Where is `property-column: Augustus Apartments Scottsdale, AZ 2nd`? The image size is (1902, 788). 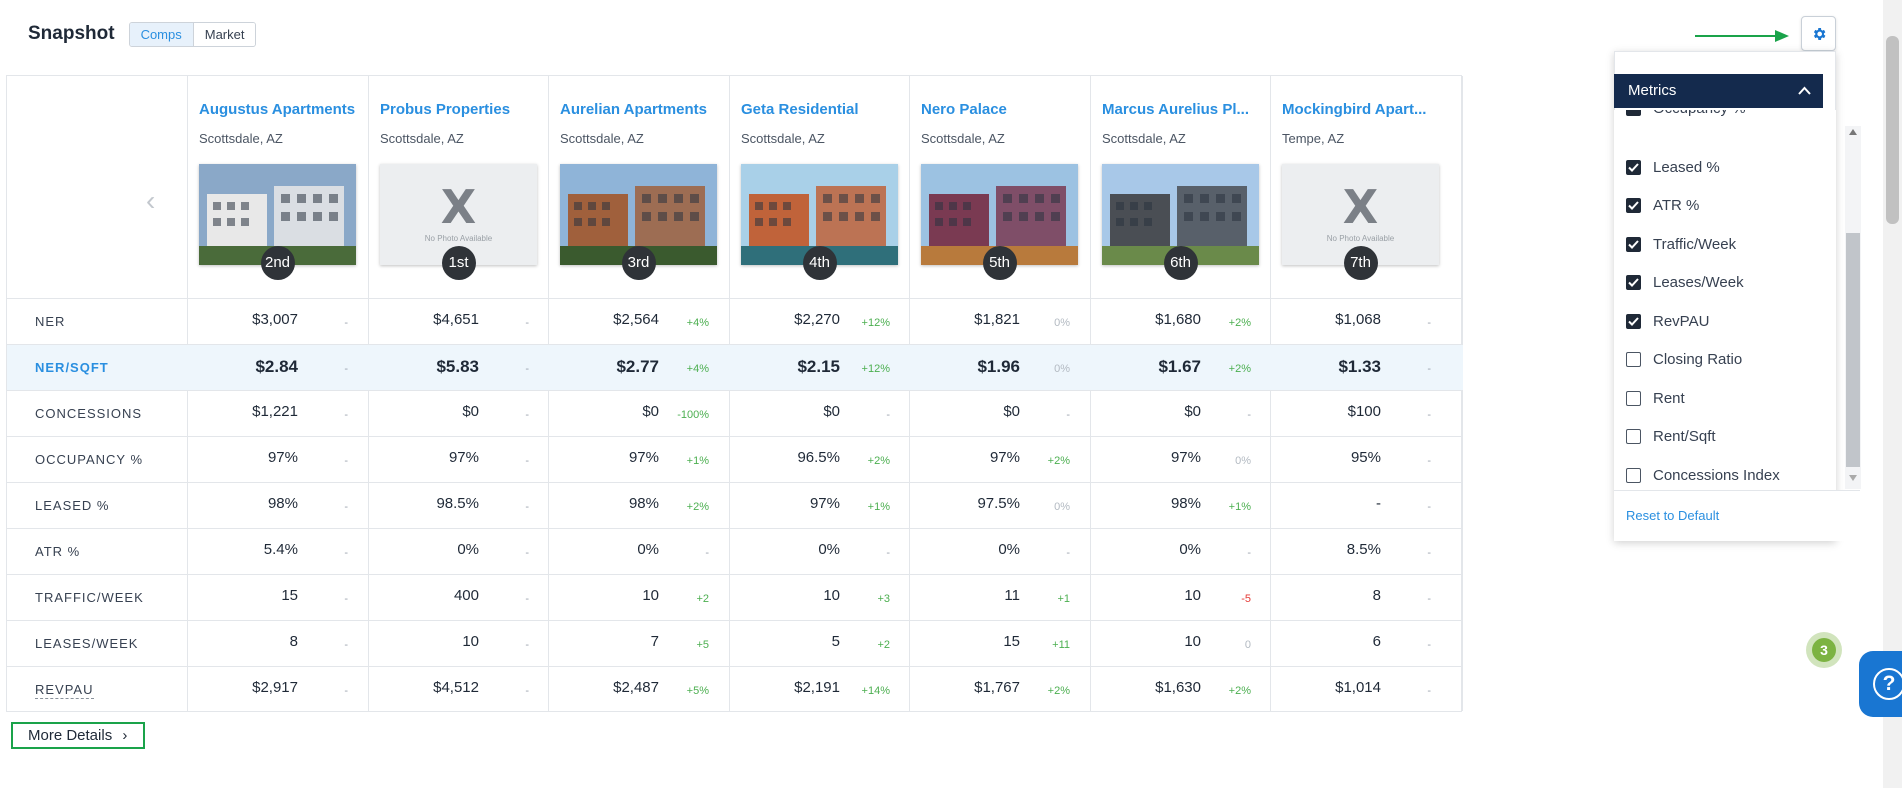 property-column: Augustus Apartments Scottsdale, AZ 2nd is located at coordinates (278, 393).